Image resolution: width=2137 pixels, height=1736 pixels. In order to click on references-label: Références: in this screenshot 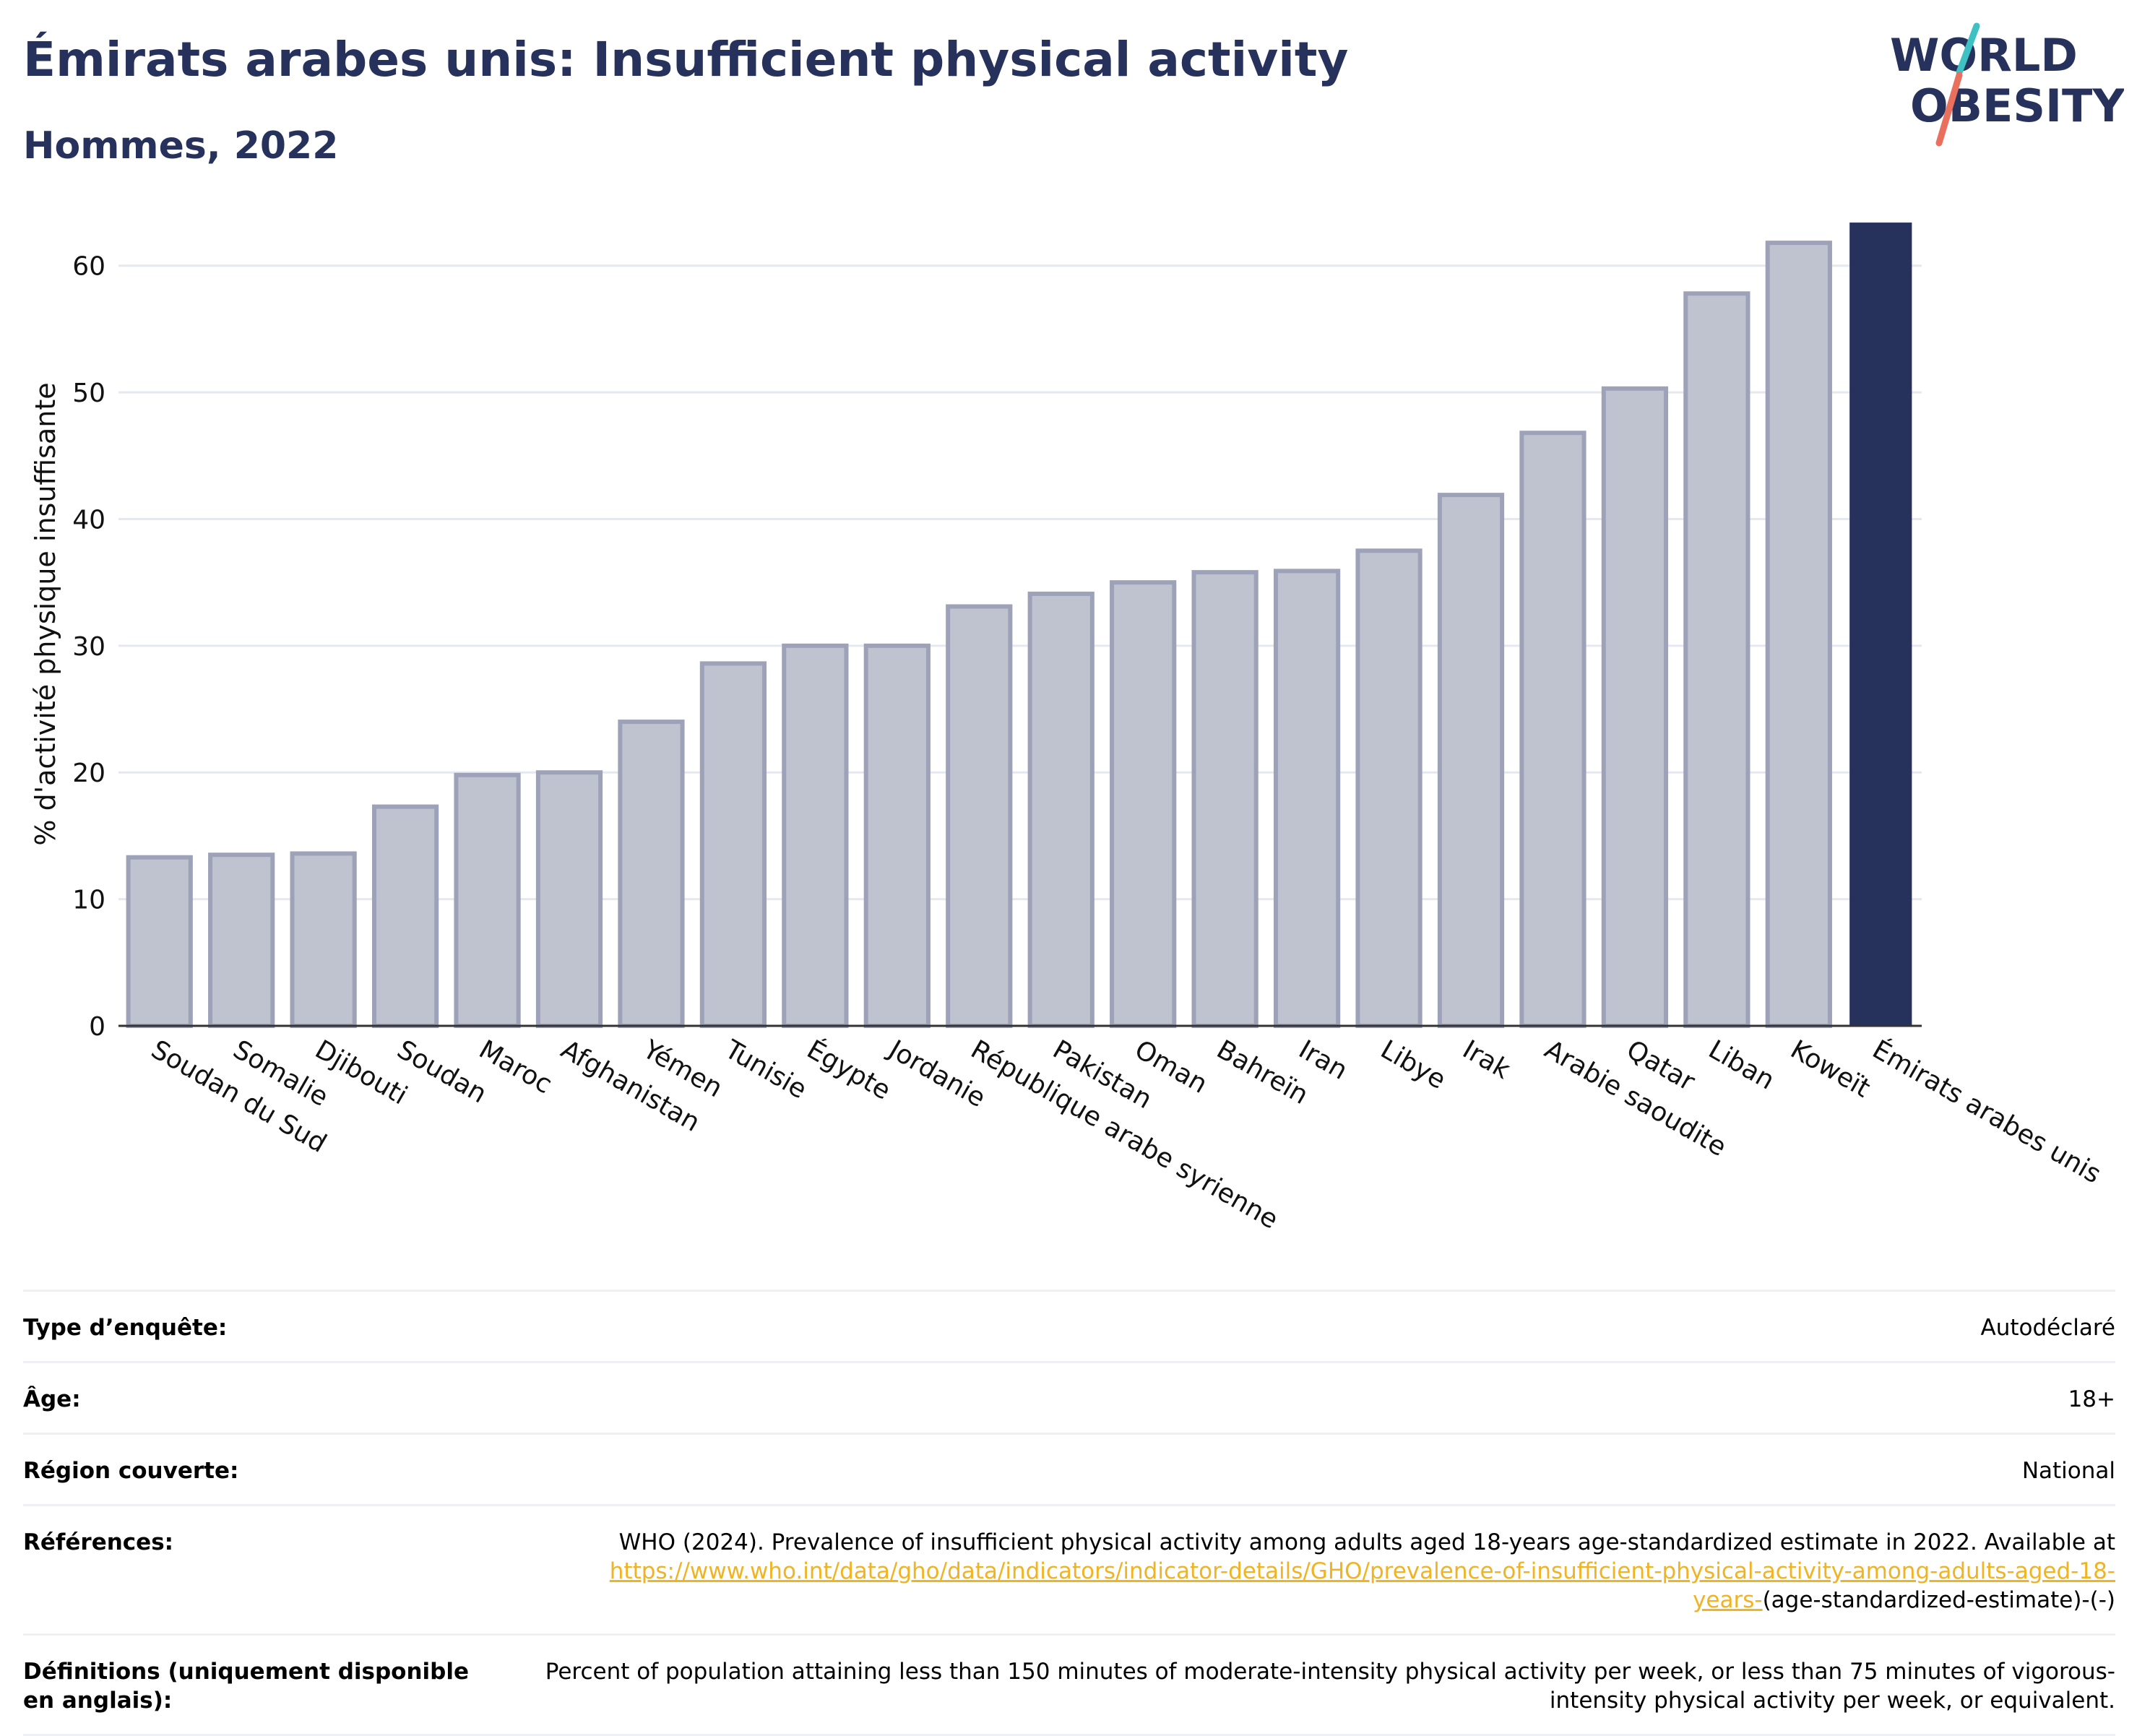, I will do `click(98, 1542)`.